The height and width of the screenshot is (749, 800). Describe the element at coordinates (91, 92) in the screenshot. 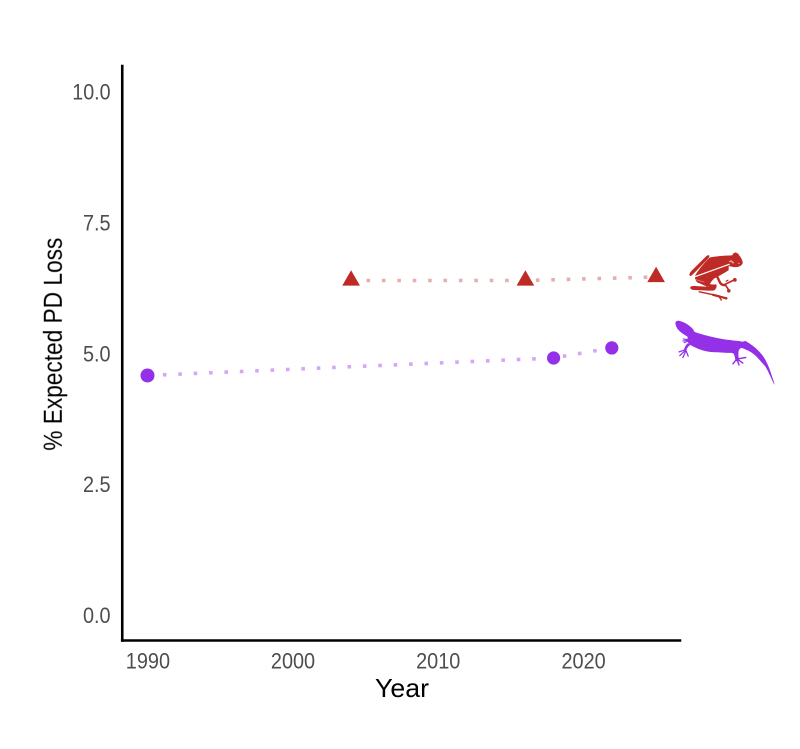

I see `svg-text: 10.0` at that location.